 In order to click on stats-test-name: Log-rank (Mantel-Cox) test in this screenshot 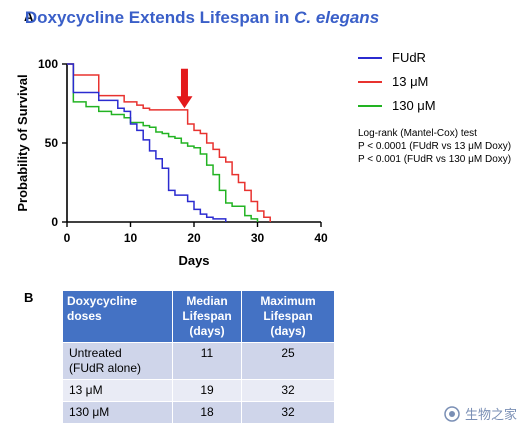, I will do `click(417, 133)`.